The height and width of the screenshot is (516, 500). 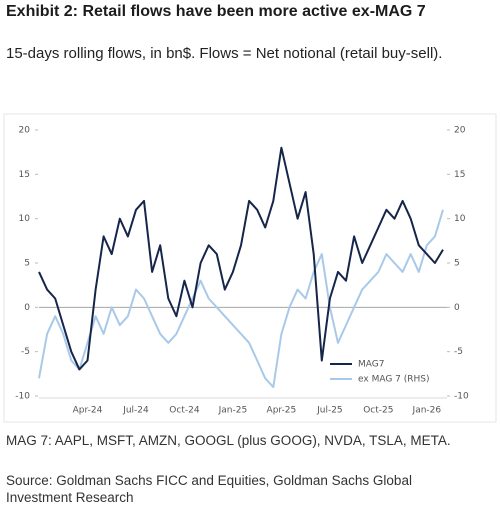 What do you see at coordinates (25, 352) in the screenshot?
I see `y-tick-label: -5` at bounding box center [25, 352].